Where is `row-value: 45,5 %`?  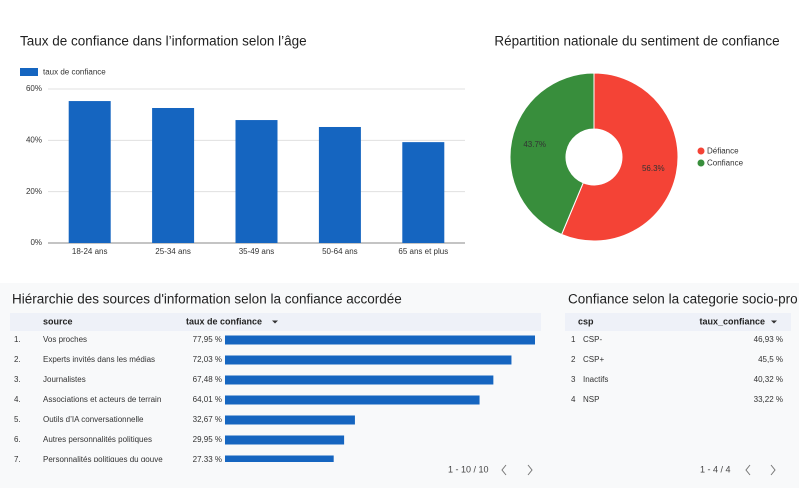
row-value: 45,5 % is located at coordinates (770, 359).